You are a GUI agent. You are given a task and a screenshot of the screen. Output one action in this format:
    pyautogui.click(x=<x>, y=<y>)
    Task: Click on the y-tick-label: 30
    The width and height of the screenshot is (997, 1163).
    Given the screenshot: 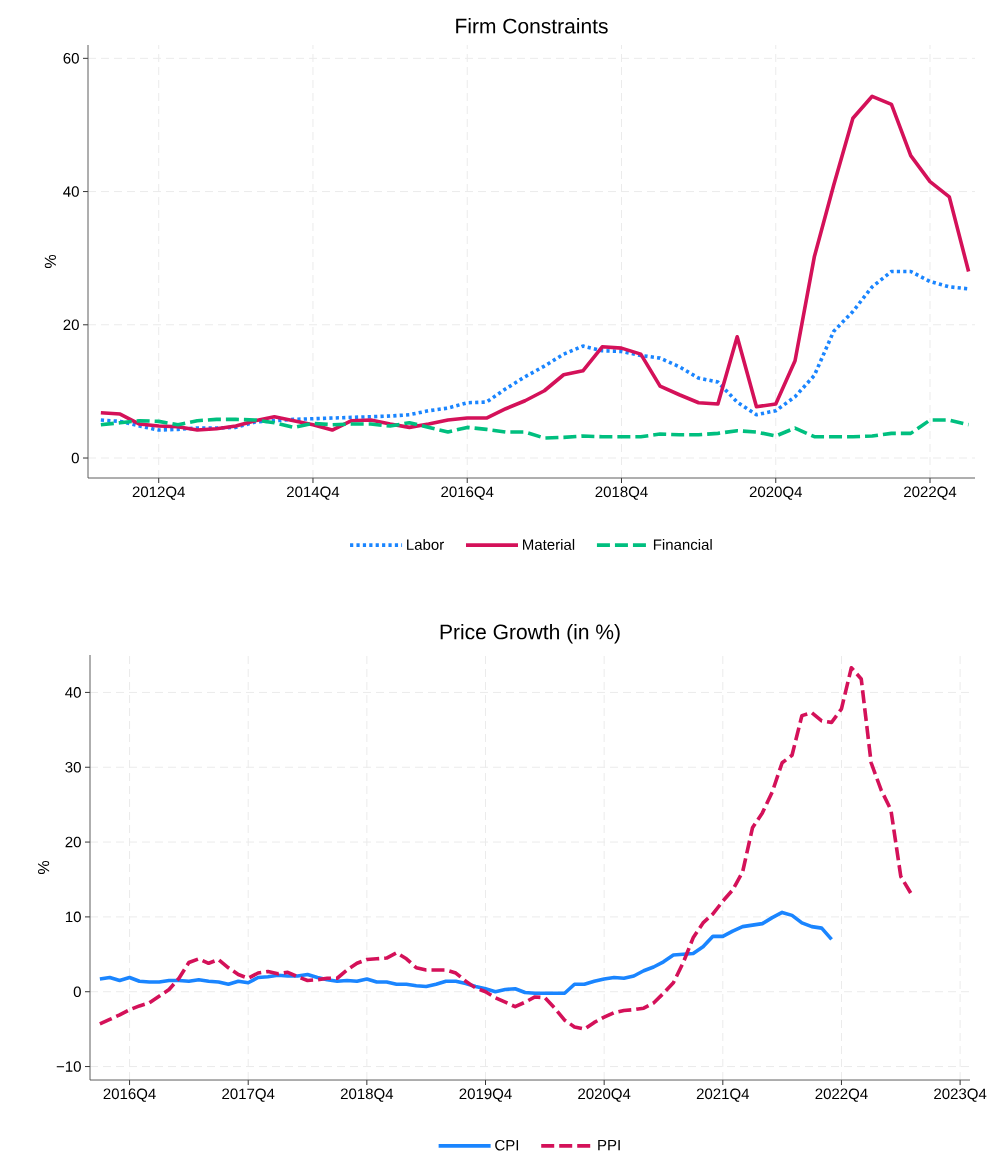 What is the action you would take?
    pyautogui.click(x=73, y=767)
    